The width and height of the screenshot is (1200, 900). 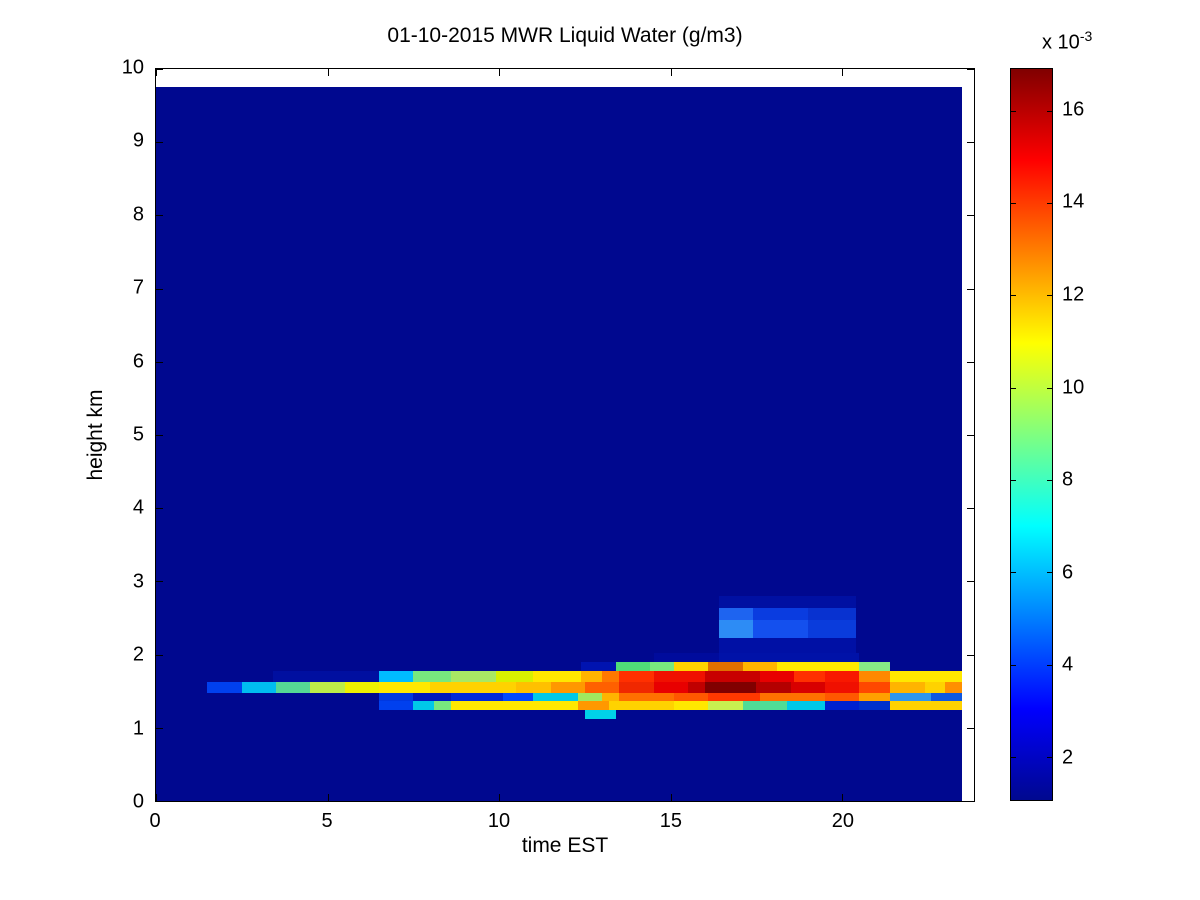 What do you see at coordinates (1073, 294) in the screenshot?
I see `colorbar-tick-label: 12` at bounding box center [1073, 294].